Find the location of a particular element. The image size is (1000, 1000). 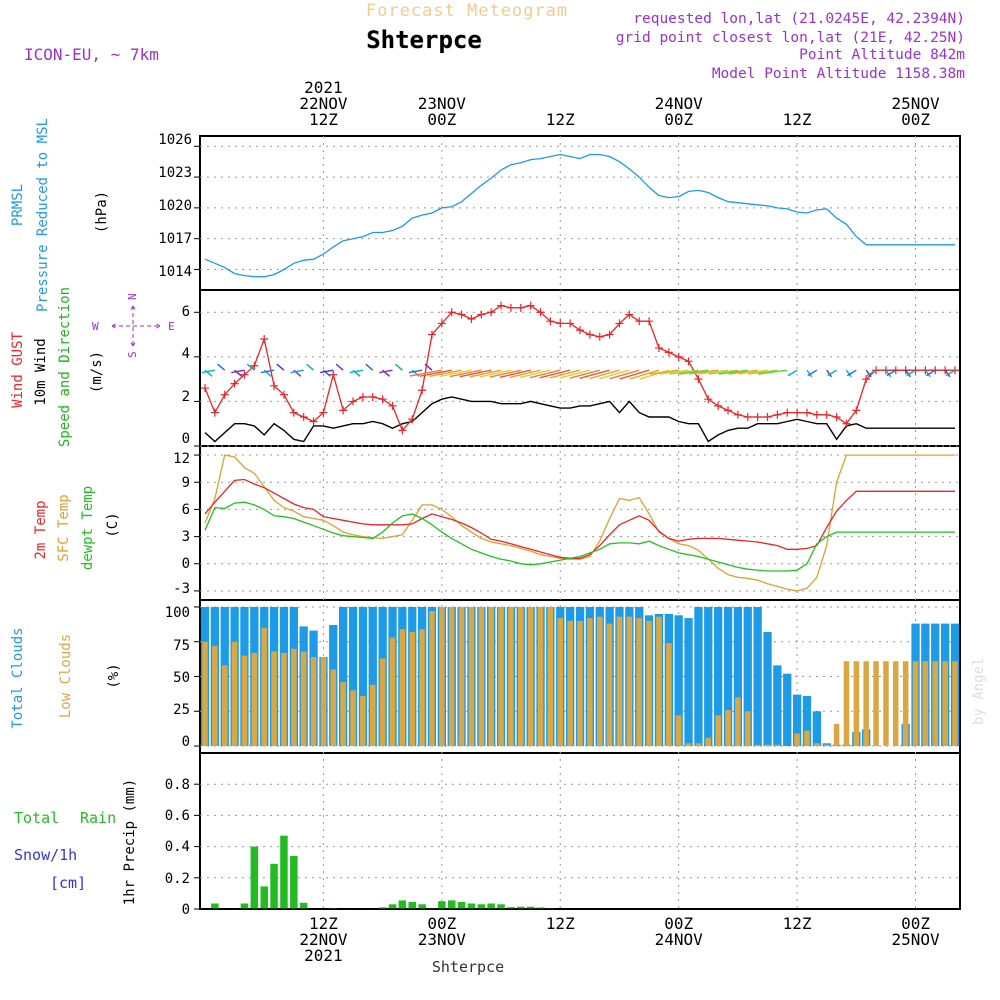

pressure-axis: 1014 1017 1020 1023 1026 is located at coordinates (175, 206).